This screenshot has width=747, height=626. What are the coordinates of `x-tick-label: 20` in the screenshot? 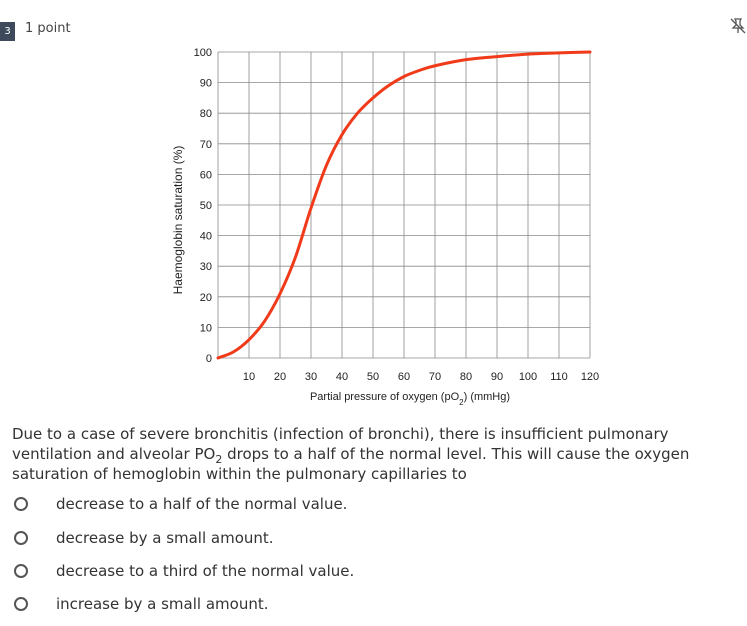 It's located at (280, 377).